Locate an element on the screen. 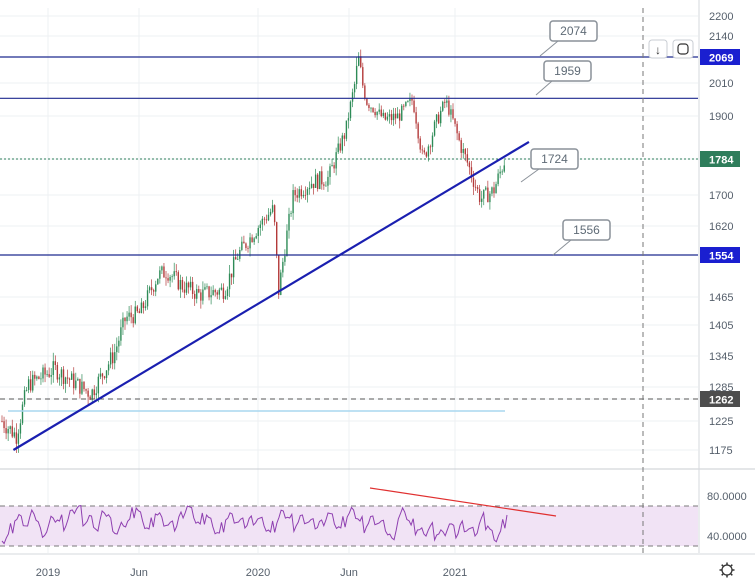  gear-ring is located at coordinates (727, 570).